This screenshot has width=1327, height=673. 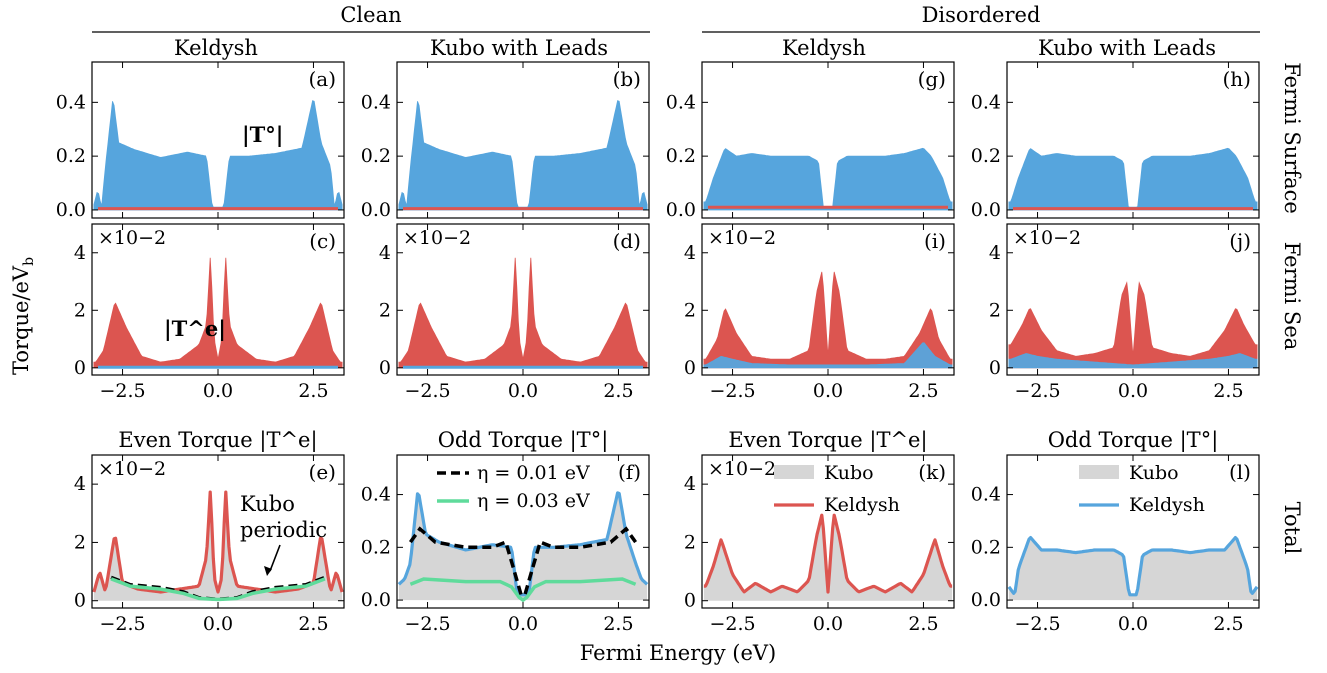 What do you see at coordinates (283, 530) in the screenshot?
I see `annotation-periodic: periodic` at bounding box center [283, 530].